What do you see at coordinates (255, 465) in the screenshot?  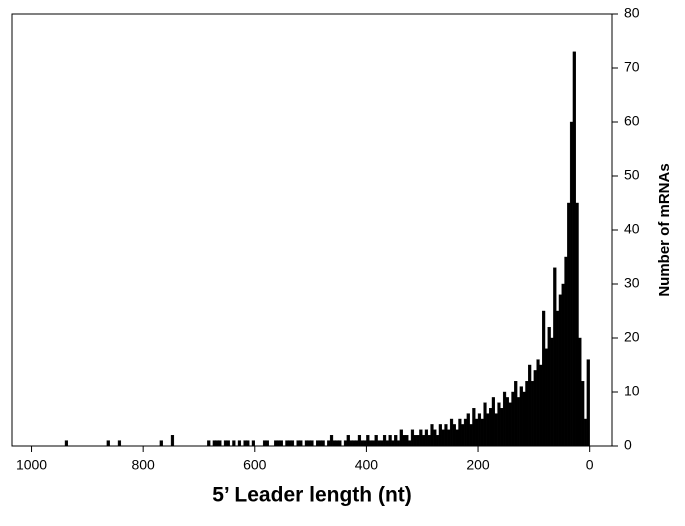 I see `x-tick-label: 600` at bounding box center [255, 465].